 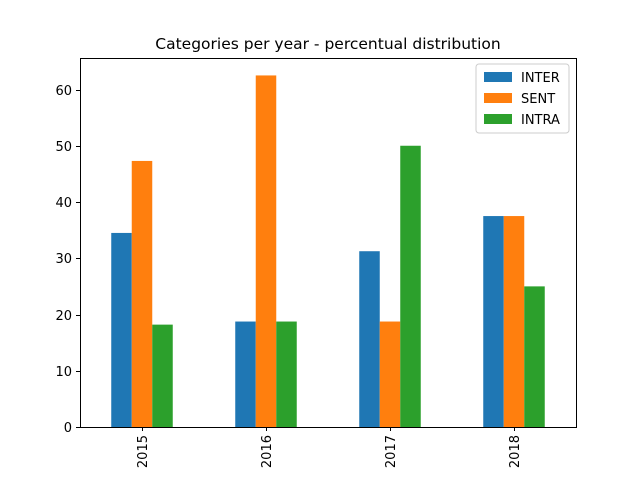 What do you see at coordinates (538, 99) in the screenshot?
I see `legend-label-sent: SENT` at bounding box center [538, 99].